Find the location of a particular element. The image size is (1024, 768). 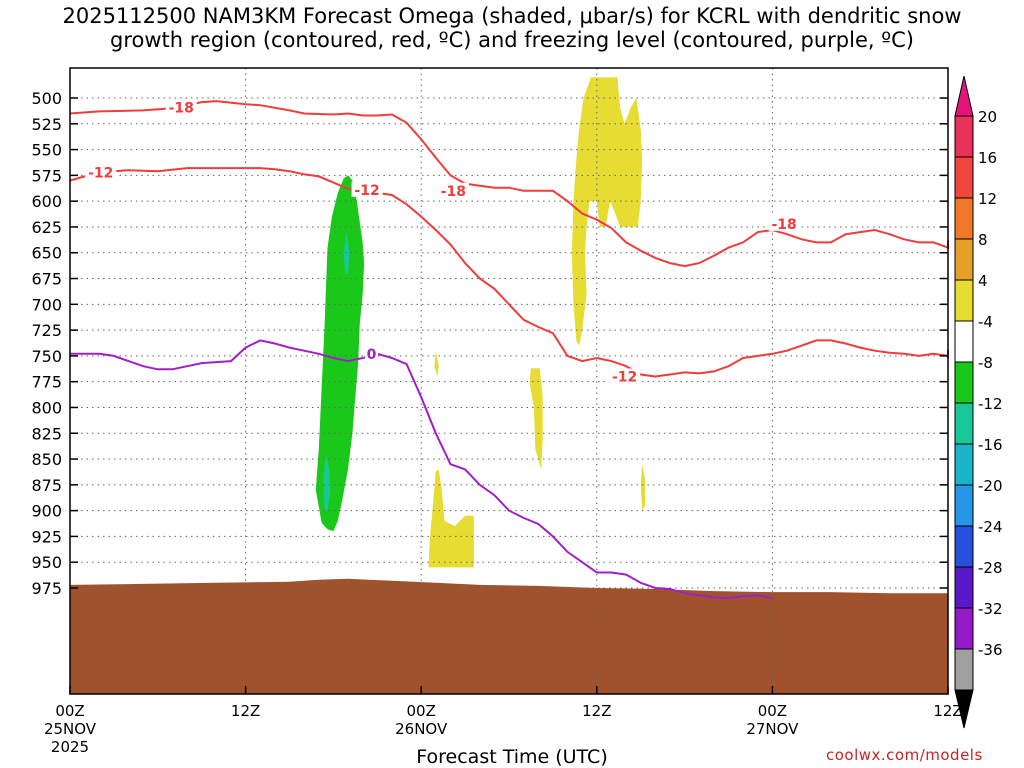

x-tick-date-4: 27NOV is located at coordinates (772, 729).